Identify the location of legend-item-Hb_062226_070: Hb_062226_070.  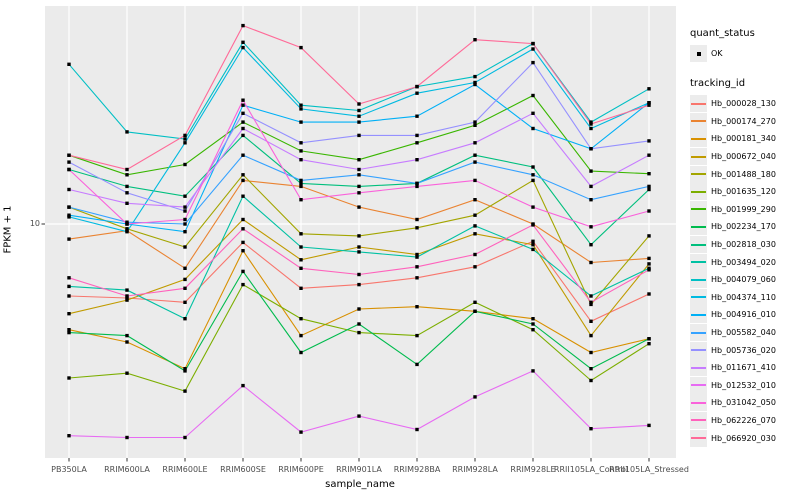
(744, 420).